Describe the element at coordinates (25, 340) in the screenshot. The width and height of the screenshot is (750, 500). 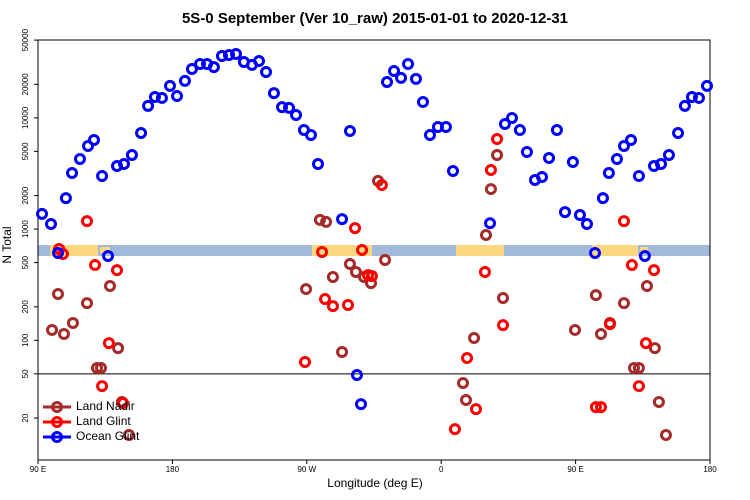
I see `y-tick-label: 100` at that location.